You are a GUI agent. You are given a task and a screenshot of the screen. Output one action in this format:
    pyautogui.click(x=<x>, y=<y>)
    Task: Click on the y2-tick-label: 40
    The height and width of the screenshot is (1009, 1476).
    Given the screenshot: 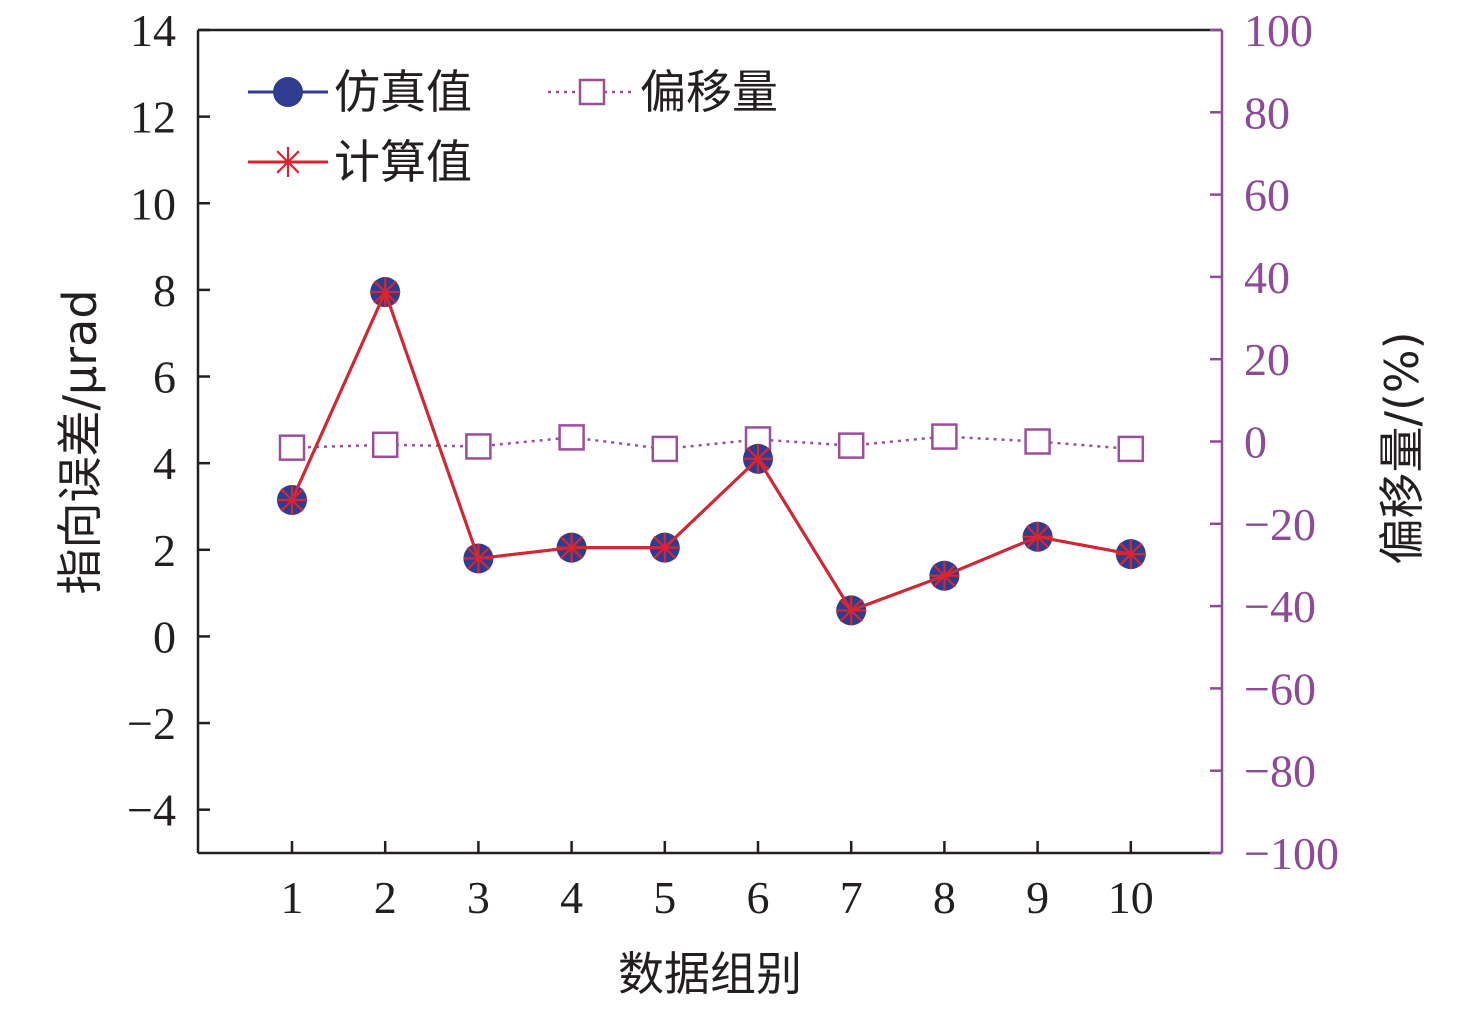 What is the action you would take?
    pyautogui.click(x=1267, y=277)
    